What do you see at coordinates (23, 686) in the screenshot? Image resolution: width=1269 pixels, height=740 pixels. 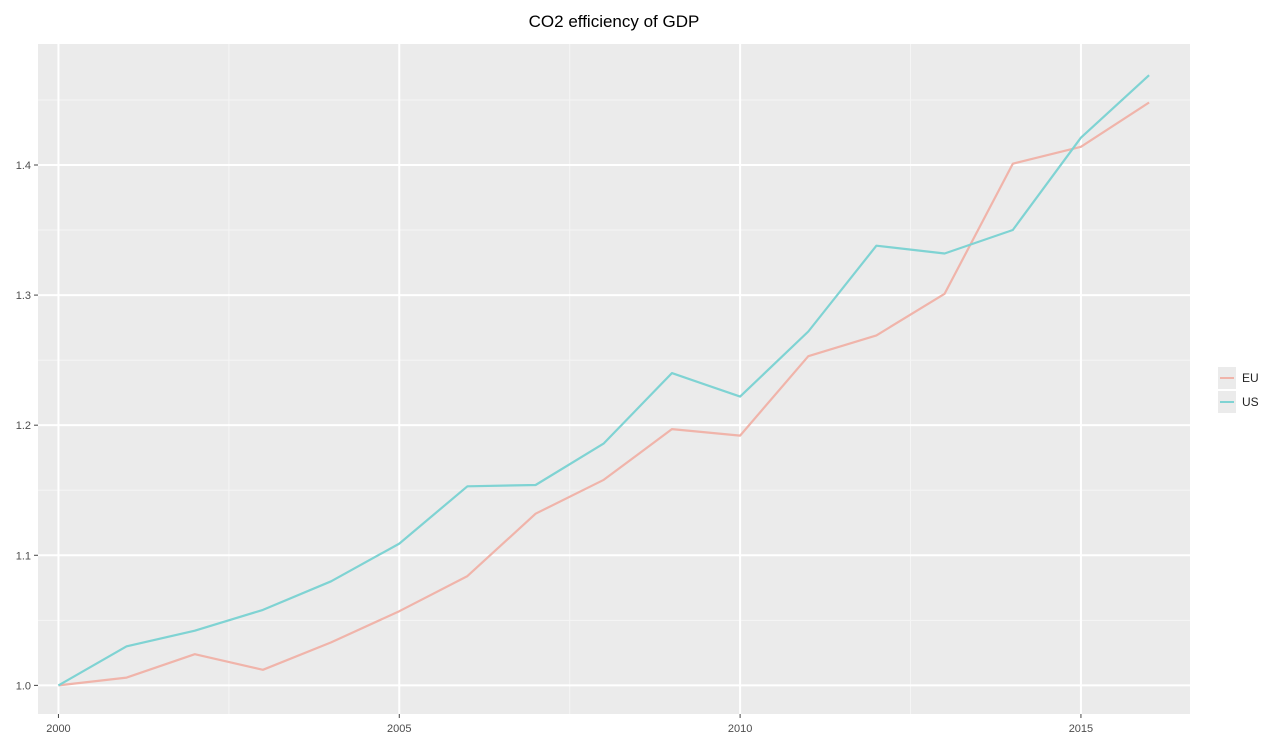 I see `y-tick-label: 1.0` at bounding box center [23, 686].